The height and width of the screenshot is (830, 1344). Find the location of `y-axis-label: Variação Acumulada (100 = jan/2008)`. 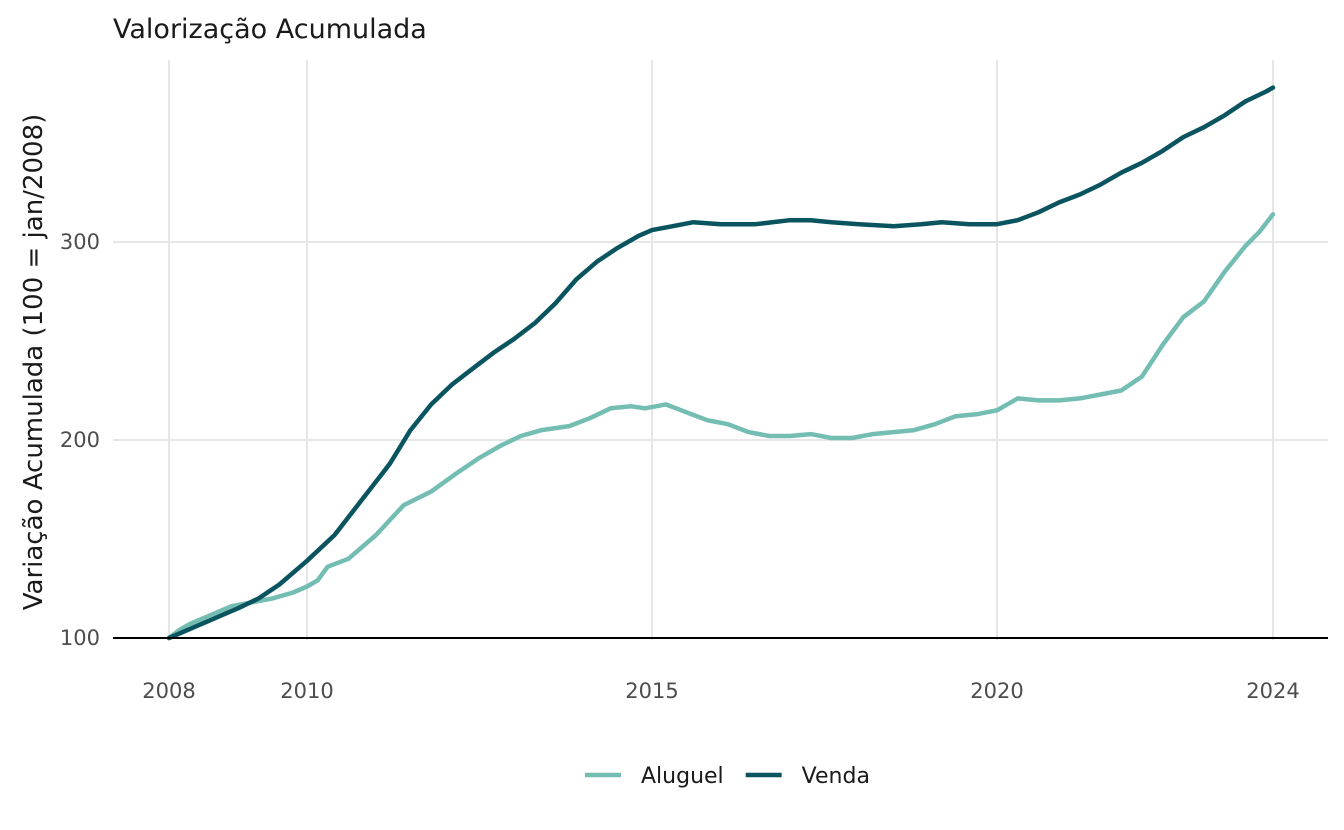

y-axis-label: Variação Acumulada (100 = jan/2008) is located at coordinates (34, 362).